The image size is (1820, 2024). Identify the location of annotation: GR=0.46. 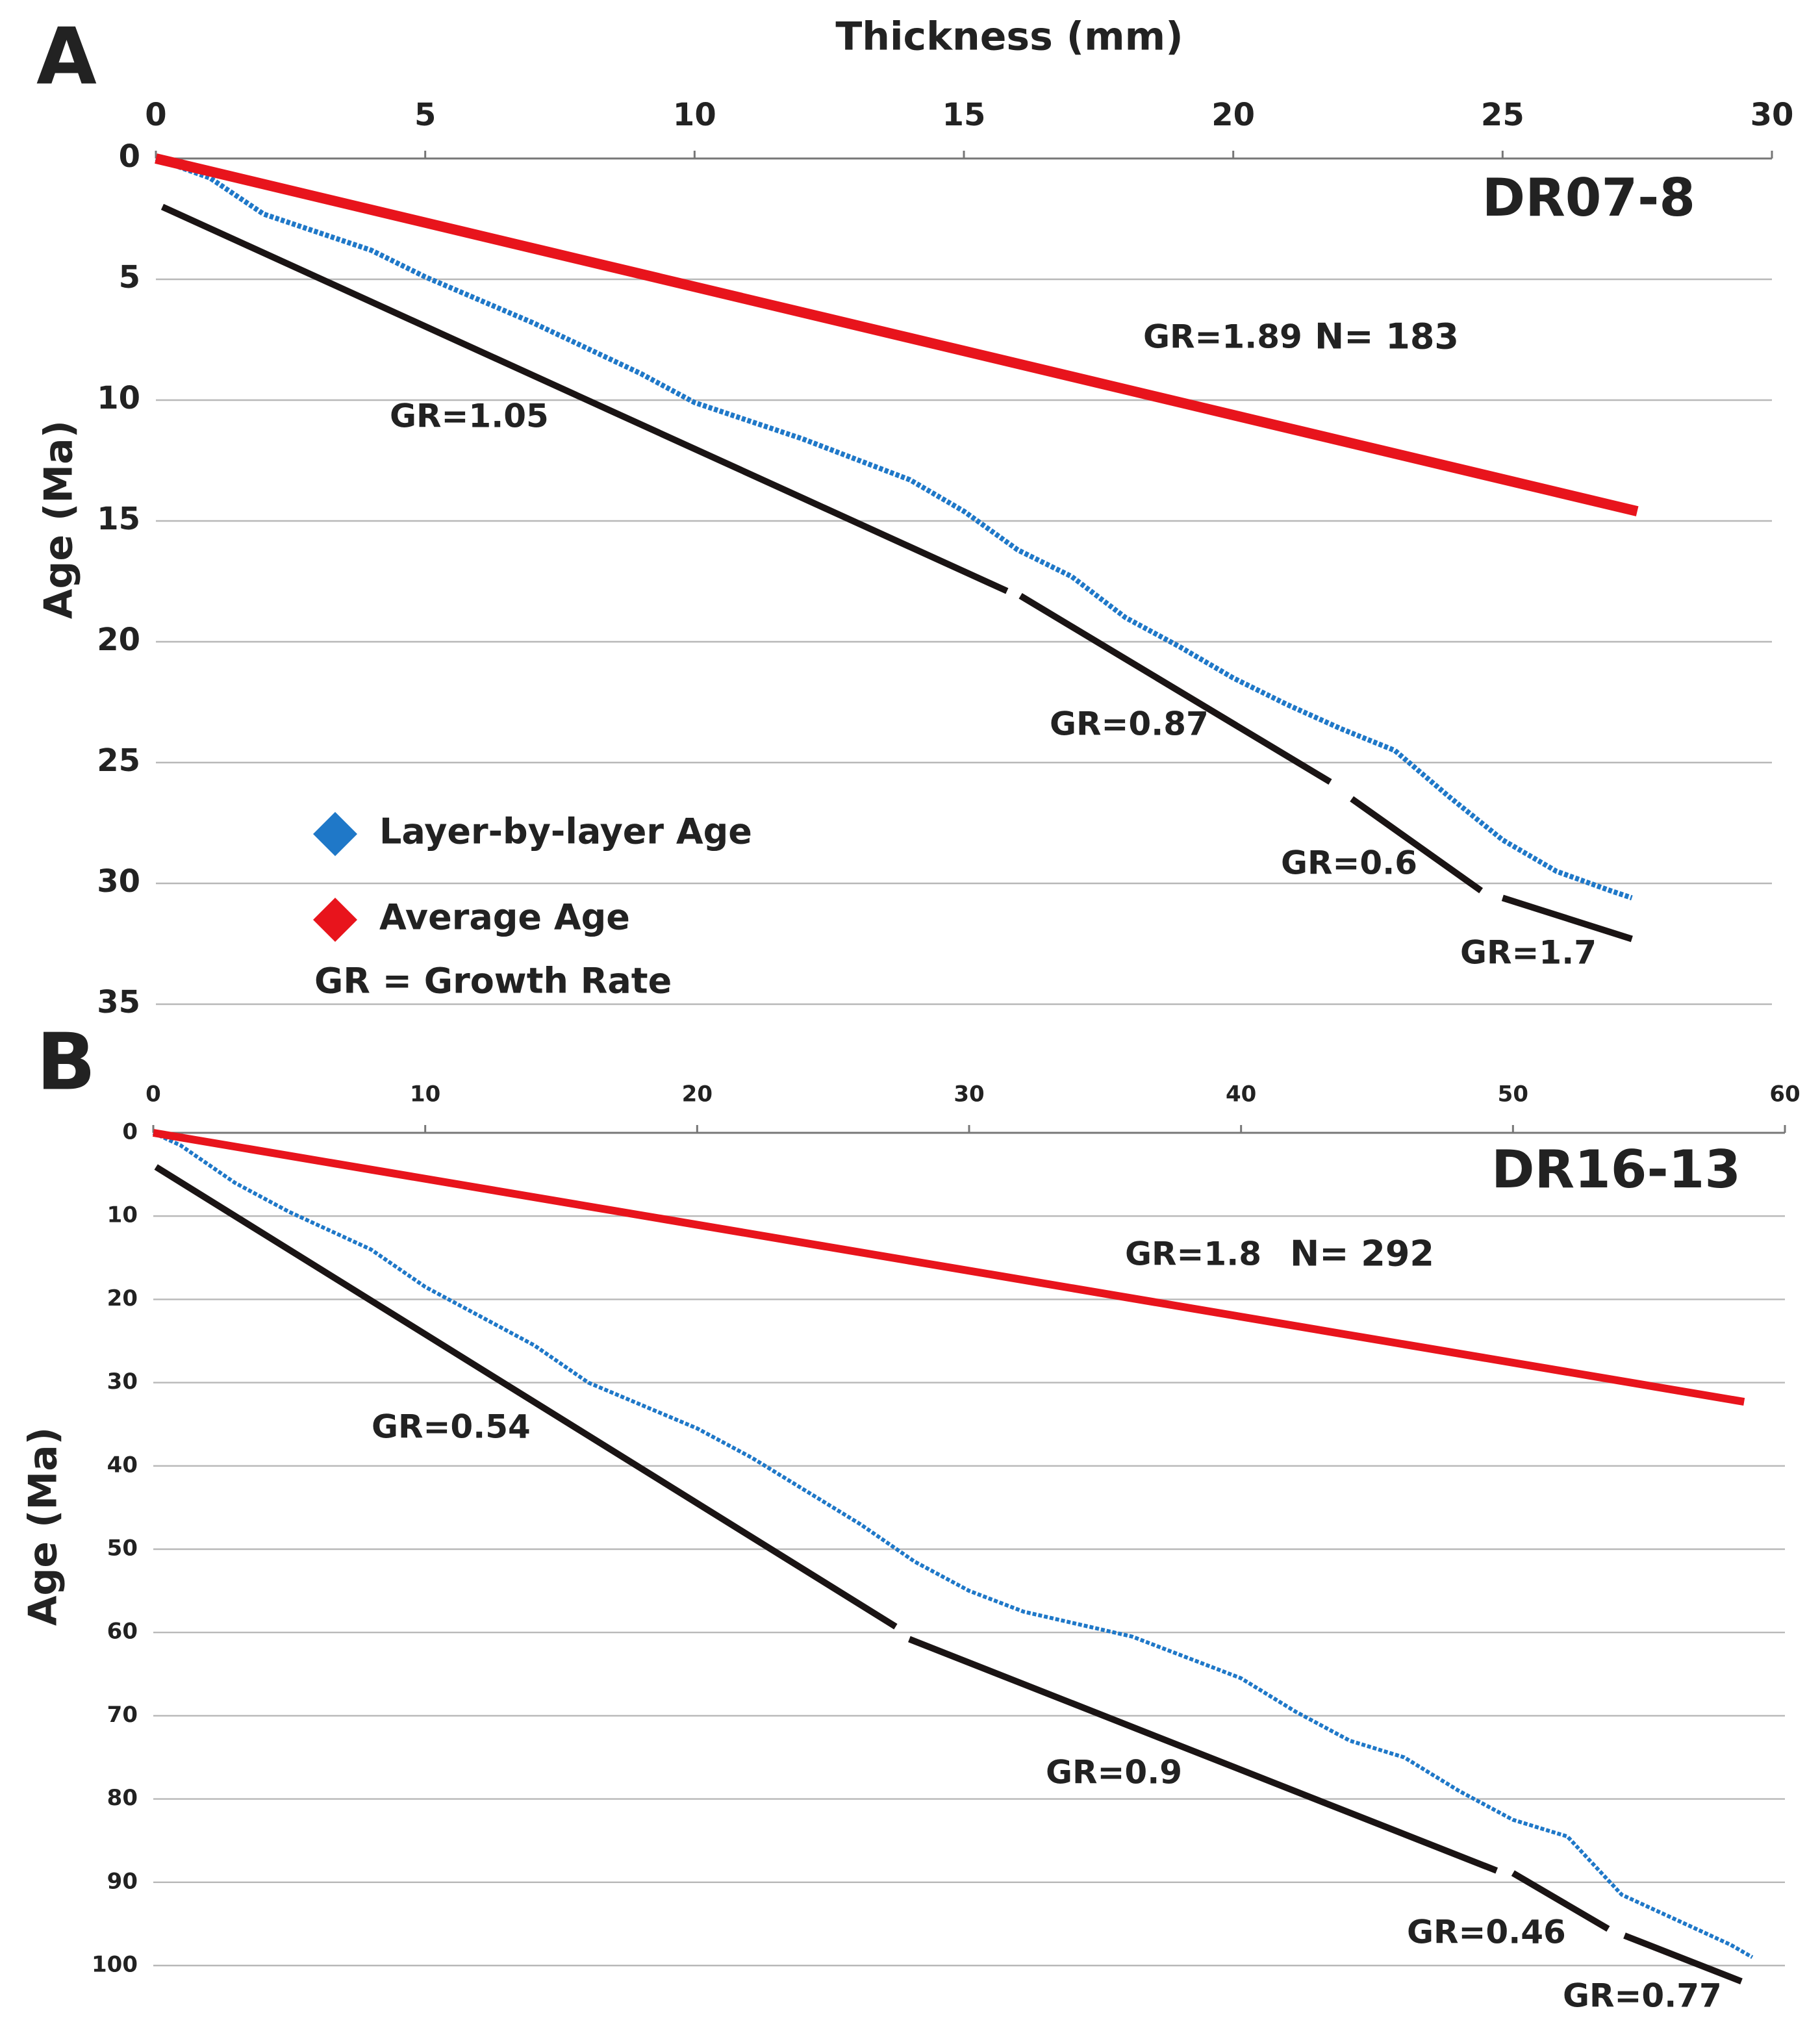
(1486, 1932).